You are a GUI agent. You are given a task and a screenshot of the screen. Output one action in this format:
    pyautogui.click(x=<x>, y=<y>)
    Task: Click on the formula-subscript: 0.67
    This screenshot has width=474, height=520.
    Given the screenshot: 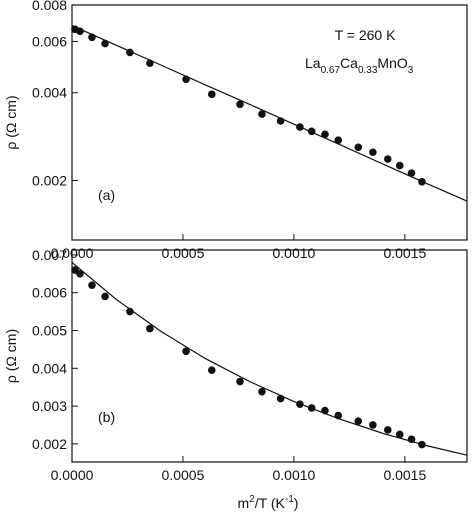 What is the action you would take?
    pyautogui.click(x=331, y=70)
    